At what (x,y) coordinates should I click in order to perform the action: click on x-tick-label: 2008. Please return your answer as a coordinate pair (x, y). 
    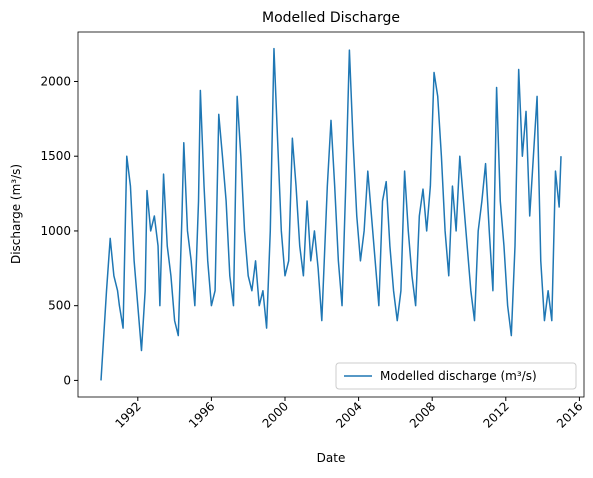
    Looking at the image, I should click on (422, 414).